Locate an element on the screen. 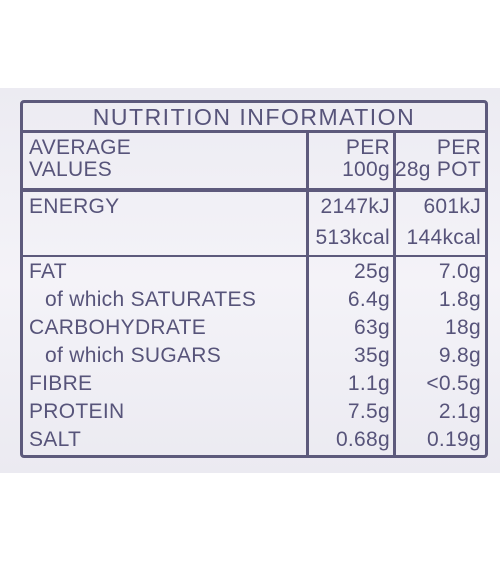  row-label: SALT is located at coordinates (55, 439).